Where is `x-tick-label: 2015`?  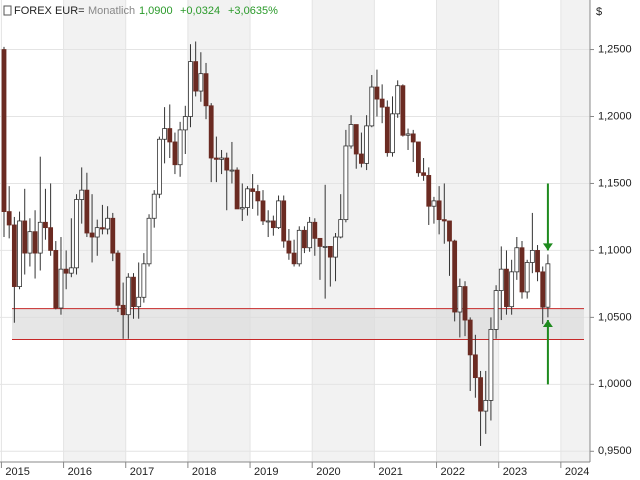 x-tick-label: 2015 is located at coordinates (17, 472).